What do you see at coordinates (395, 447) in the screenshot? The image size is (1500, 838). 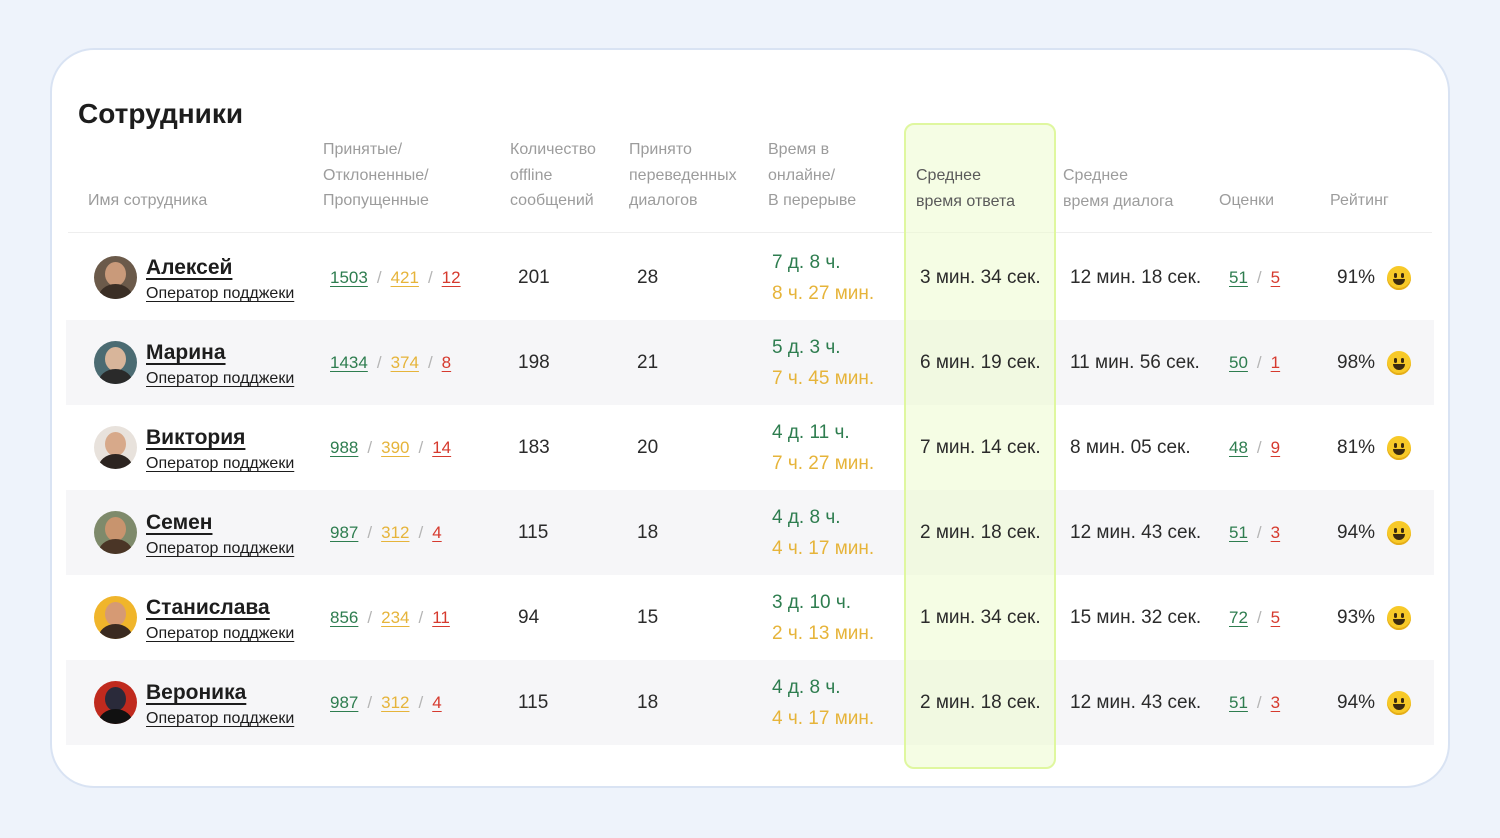 I see `rejected-count: 390` at bounding box center [395, 447].